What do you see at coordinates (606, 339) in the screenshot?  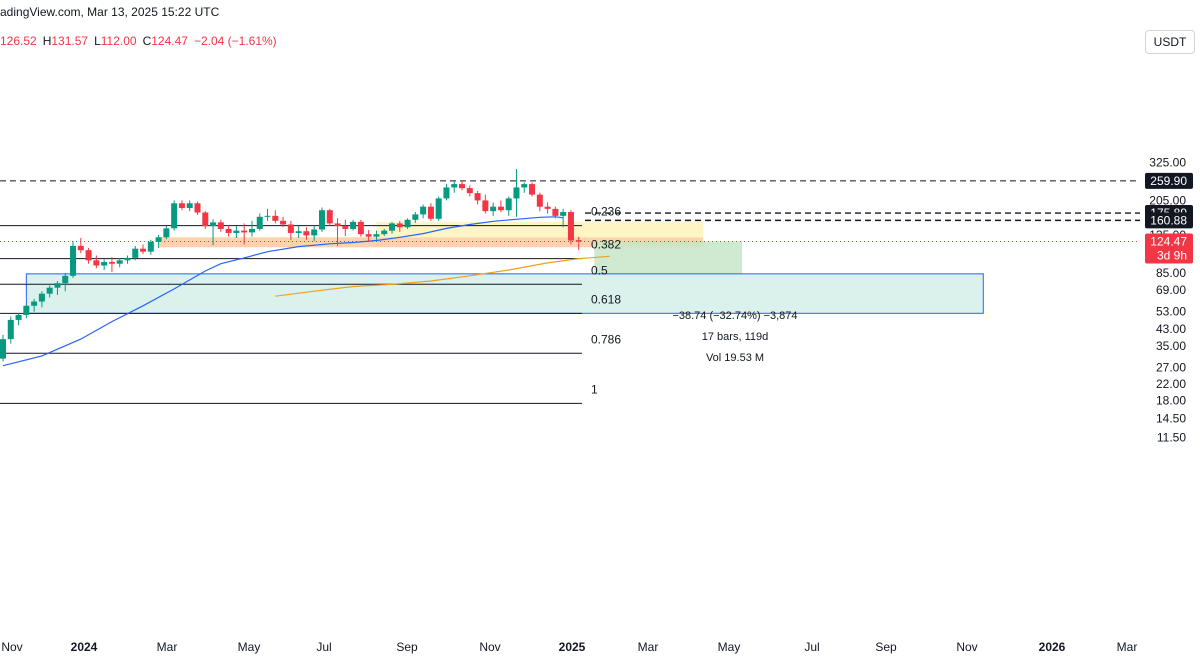 I see `fib-label: 0.786` at bounding box center [606, 339].